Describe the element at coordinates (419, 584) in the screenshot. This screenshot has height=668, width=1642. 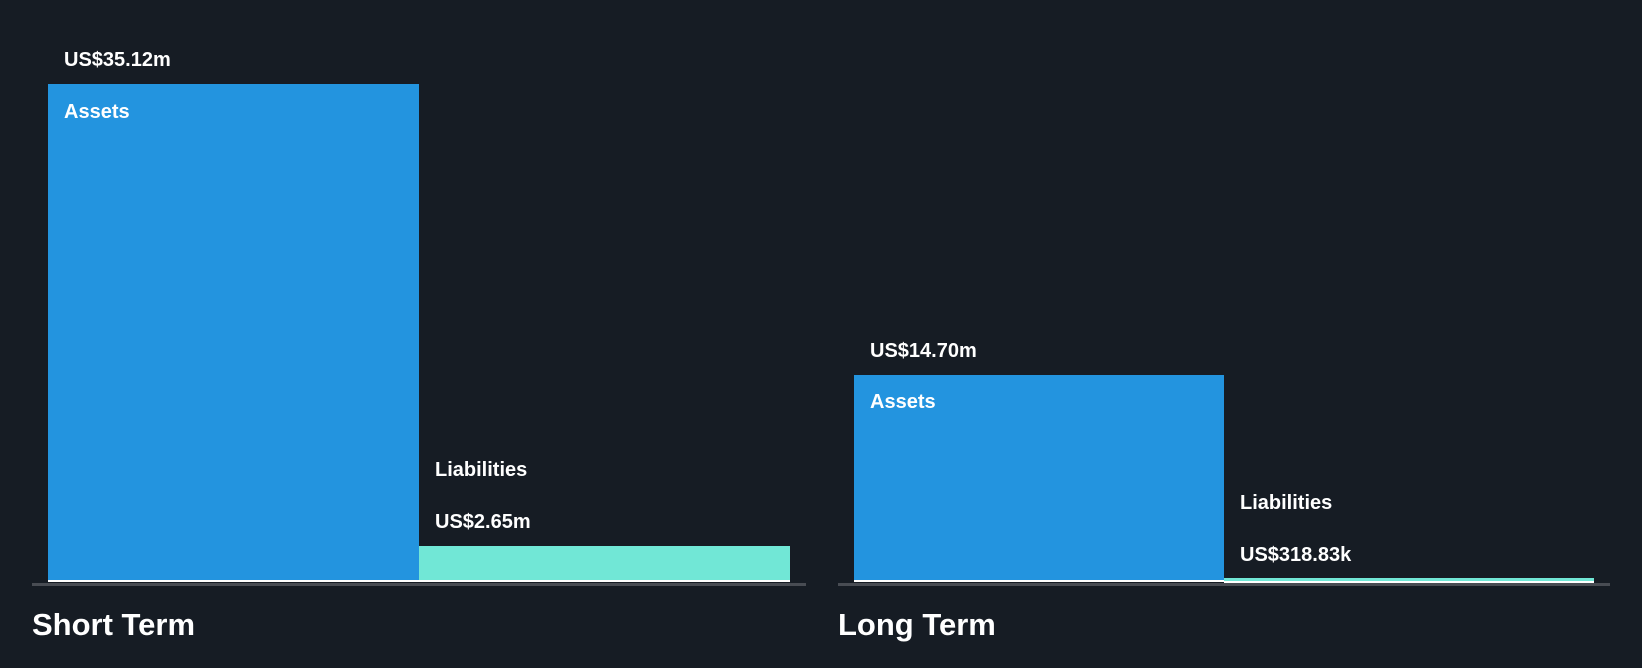
I see `short-term-axis` at that location.